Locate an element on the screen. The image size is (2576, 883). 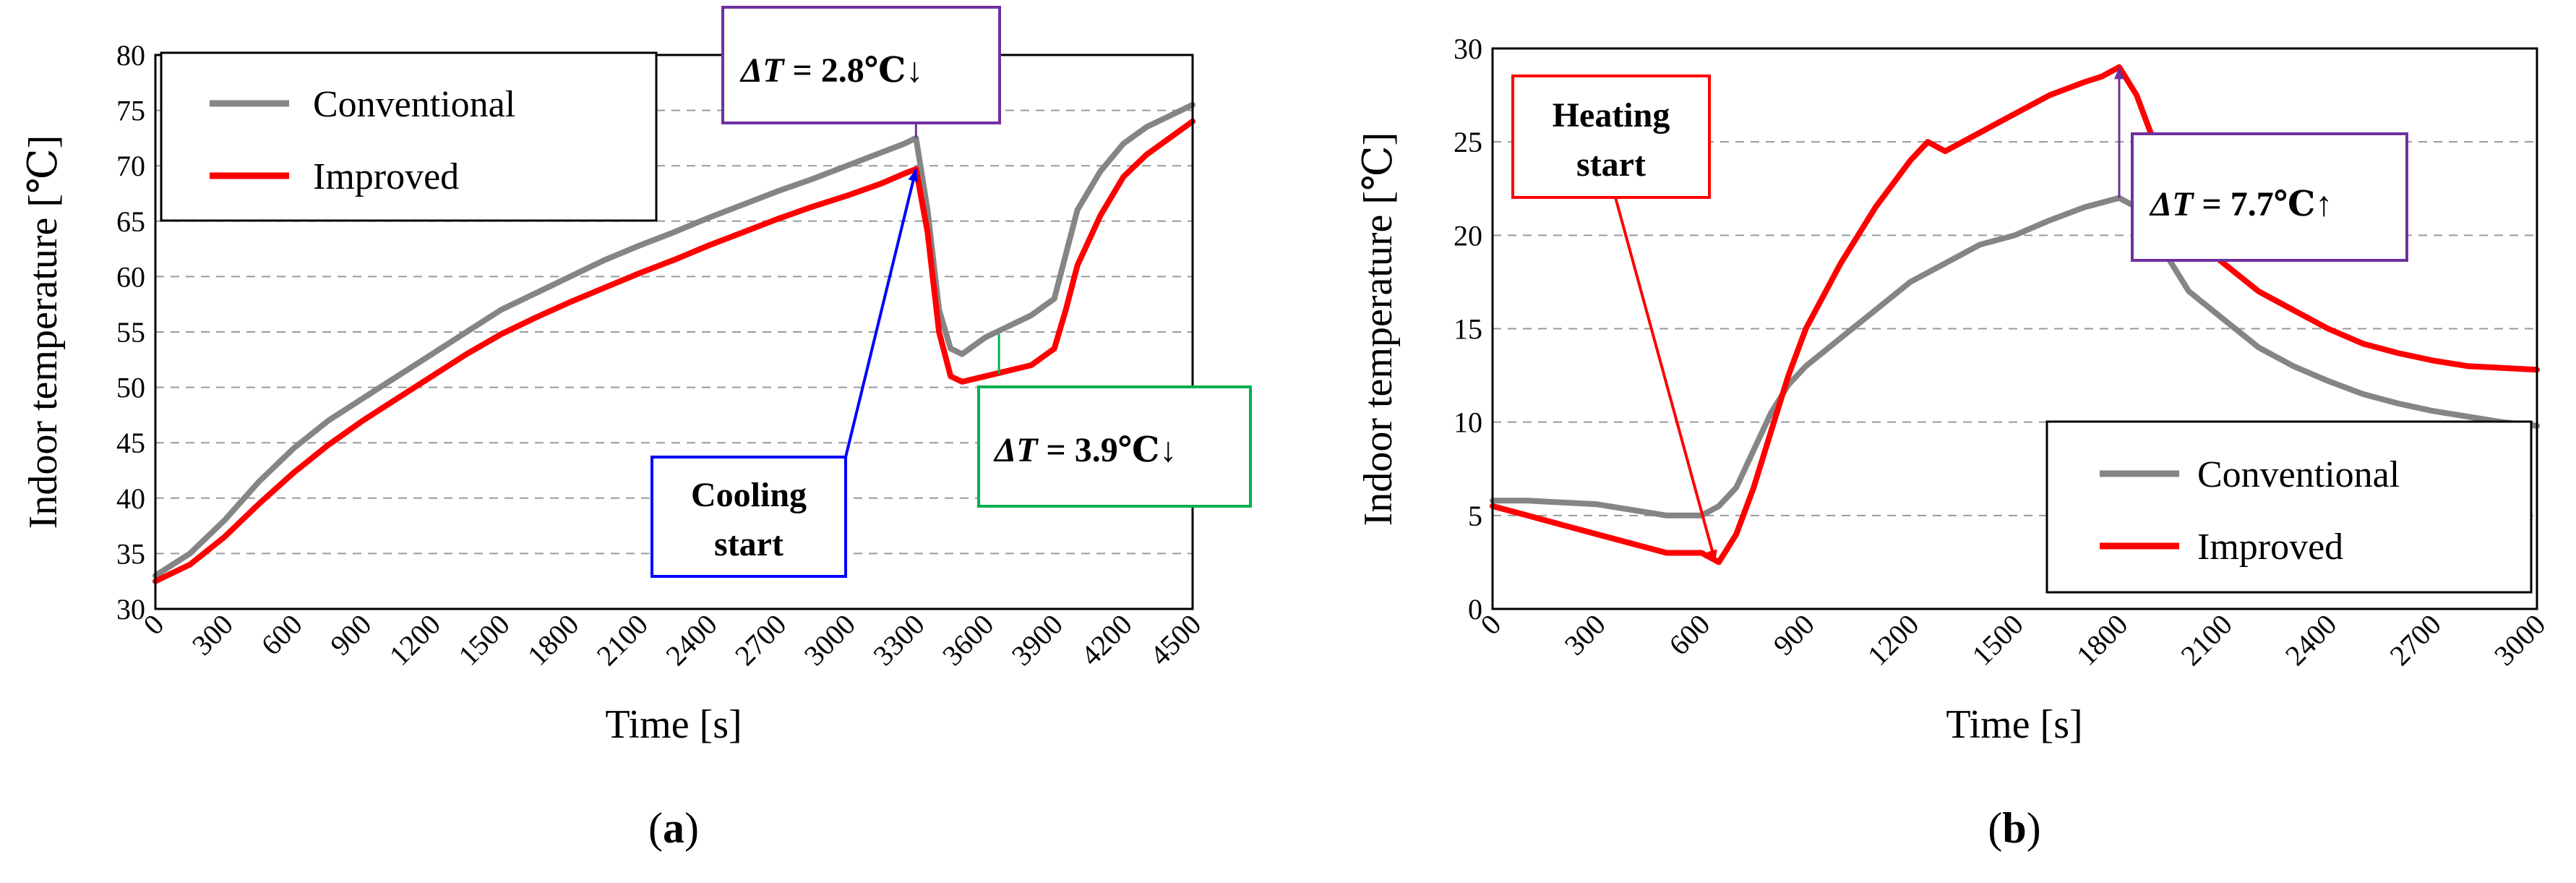
annotation-dt-2-8: ΔT = 2.8℃↓ is located at coordinates (861, 72).